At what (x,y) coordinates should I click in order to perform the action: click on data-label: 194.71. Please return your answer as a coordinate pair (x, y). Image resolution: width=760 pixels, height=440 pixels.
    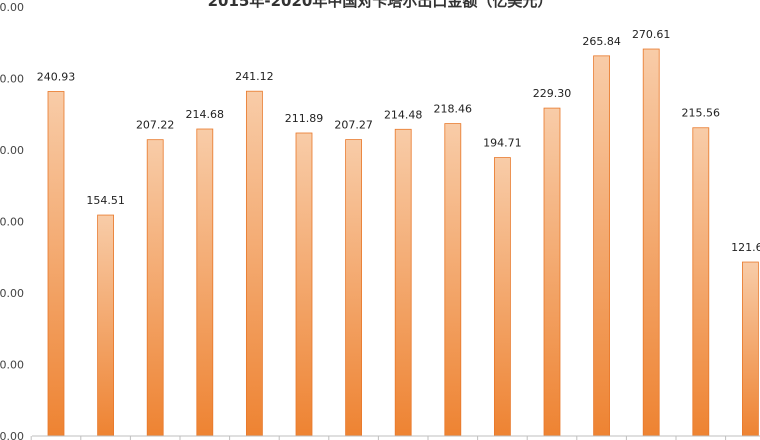
    Looking at the image, I should click on (502, 143).